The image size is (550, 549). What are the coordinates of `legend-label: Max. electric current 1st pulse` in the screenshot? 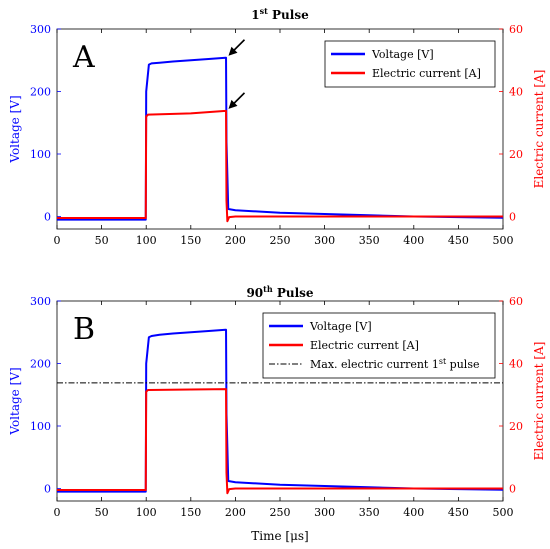 It's located at (394, 364).